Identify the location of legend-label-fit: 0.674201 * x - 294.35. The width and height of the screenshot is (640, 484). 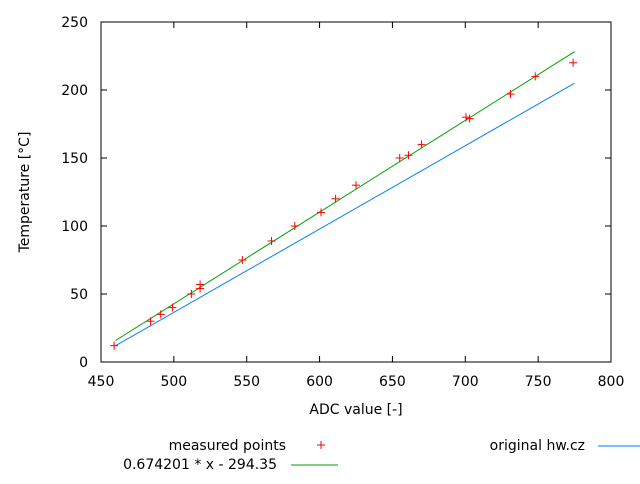
(200, 465).